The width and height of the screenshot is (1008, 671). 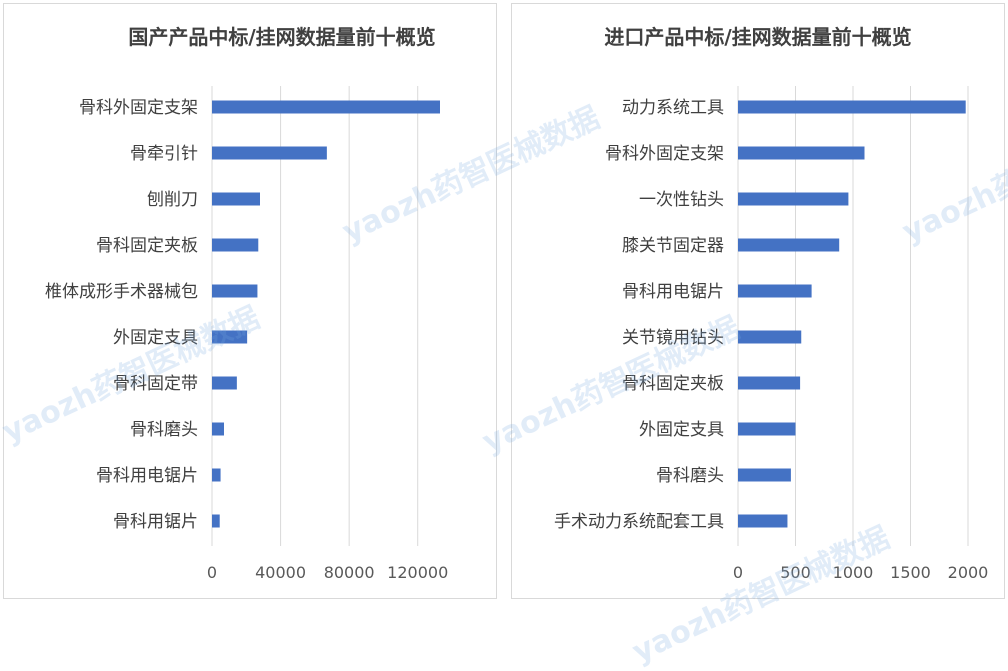 I want to click on category-label: 膝关节固定器, so click(x=673, y=246).